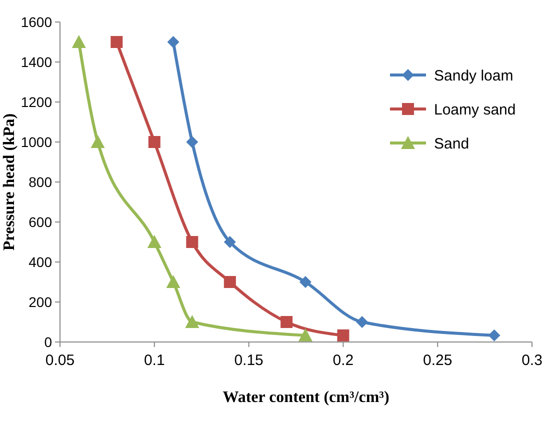 The width and height of the screenshot is (549, 432). What do you see at coordinates (36, 102) in the screenshot?
I see `y-tick-label: 1200` at bounding box center [36, 102].